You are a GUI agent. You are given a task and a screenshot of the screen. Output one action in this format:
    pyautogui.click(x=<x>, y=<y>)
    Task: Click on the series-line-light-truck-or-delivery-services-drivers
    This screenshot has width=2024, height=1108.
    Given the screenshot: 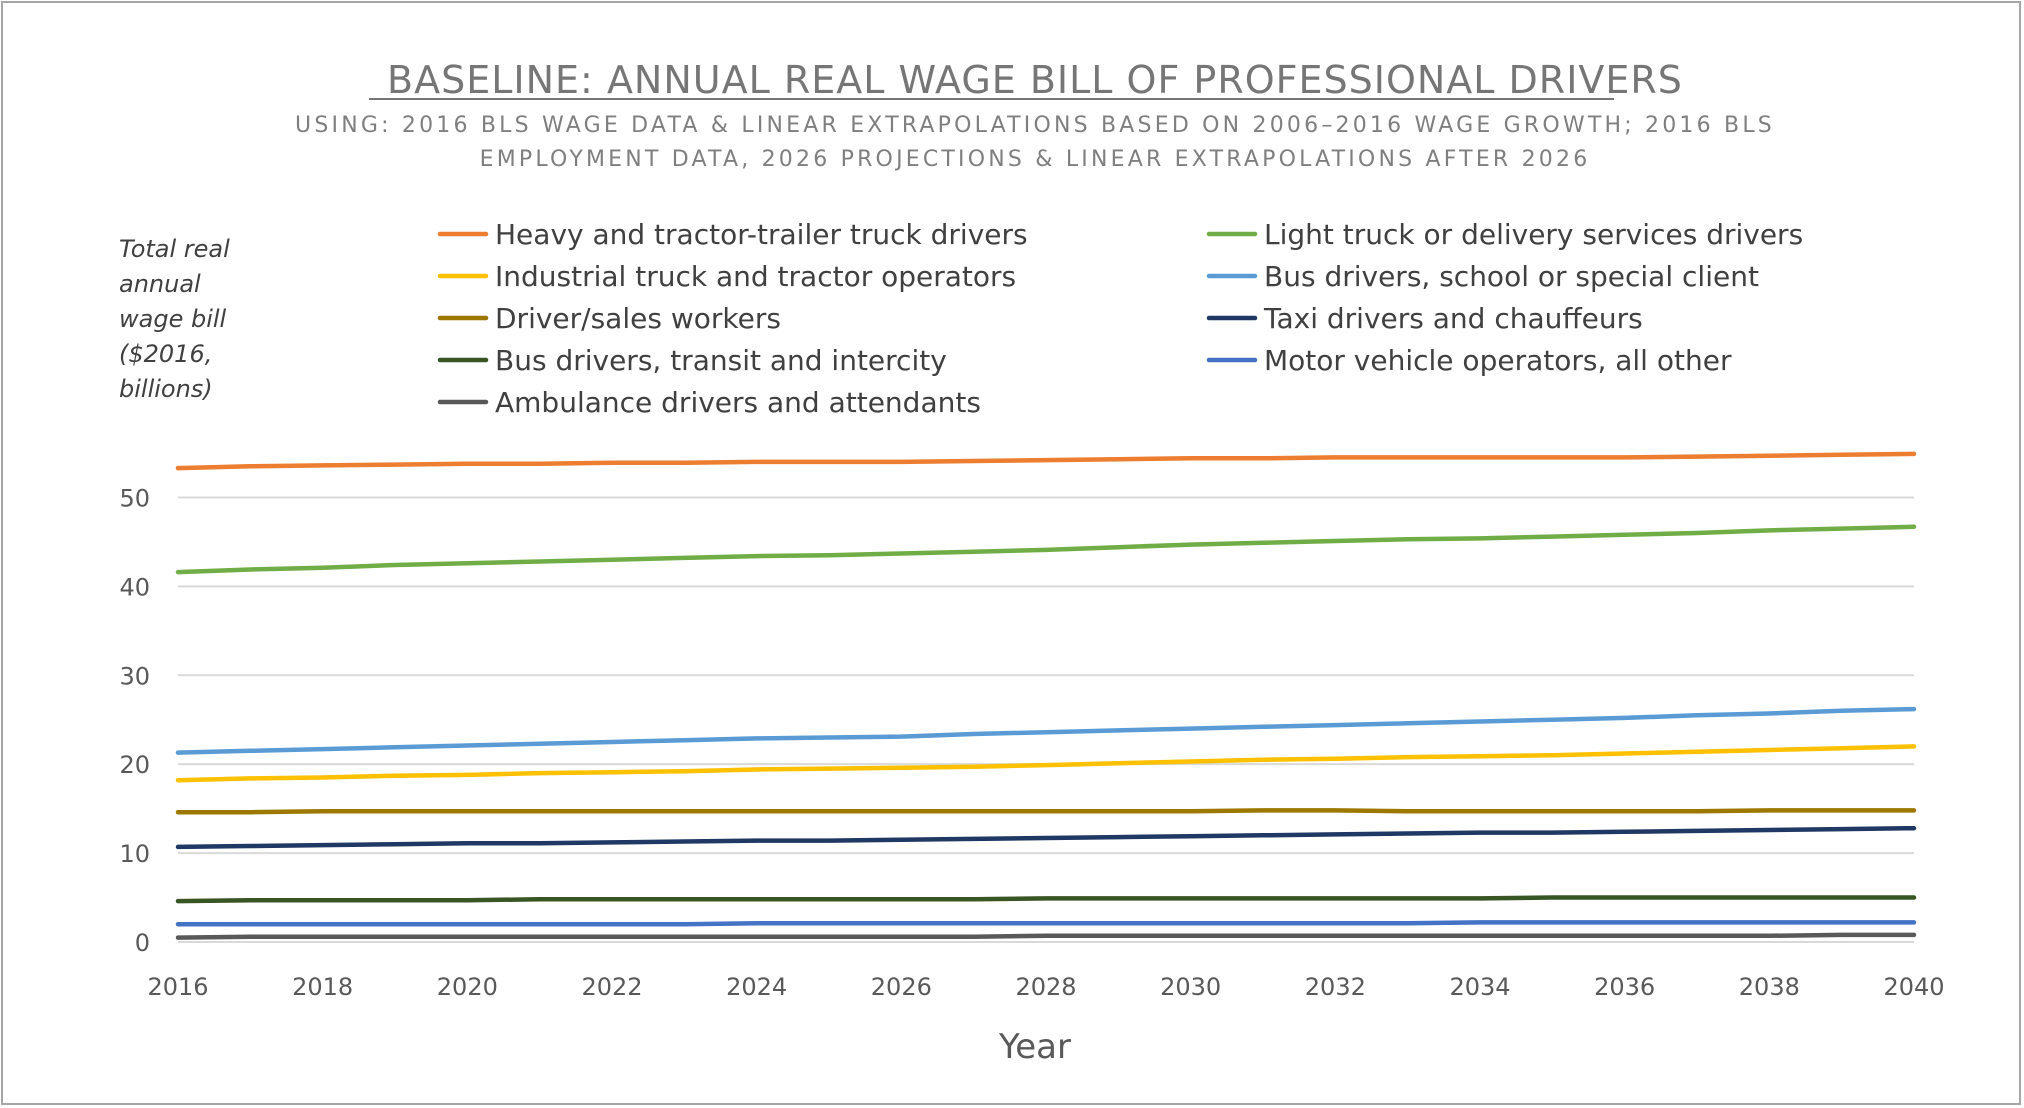 What is the action you would take?
    pyautogui.click(x=1046, y=549)
    